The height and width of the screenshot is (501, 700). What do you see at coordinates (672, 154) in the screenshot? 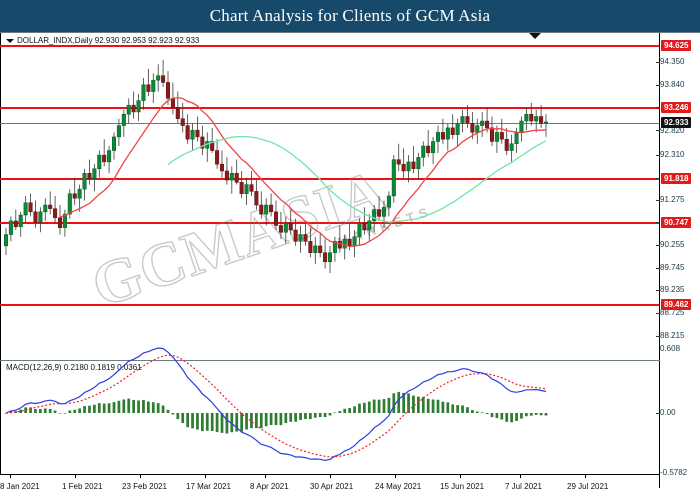
I see `price-tick: 92.310` at bounding box center [672, 154].